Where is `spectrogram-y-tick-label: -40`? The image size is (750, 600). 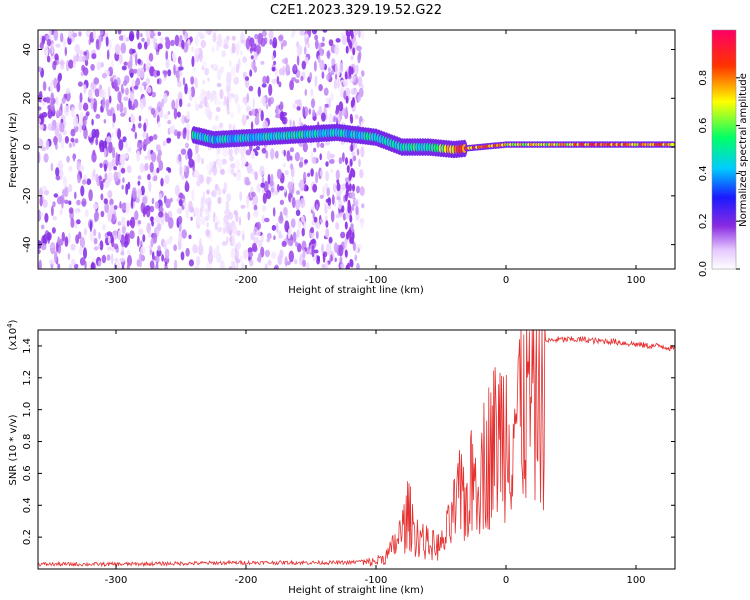
spectrogram-y-tick-label: -40 is located at coordinates (27, 244).